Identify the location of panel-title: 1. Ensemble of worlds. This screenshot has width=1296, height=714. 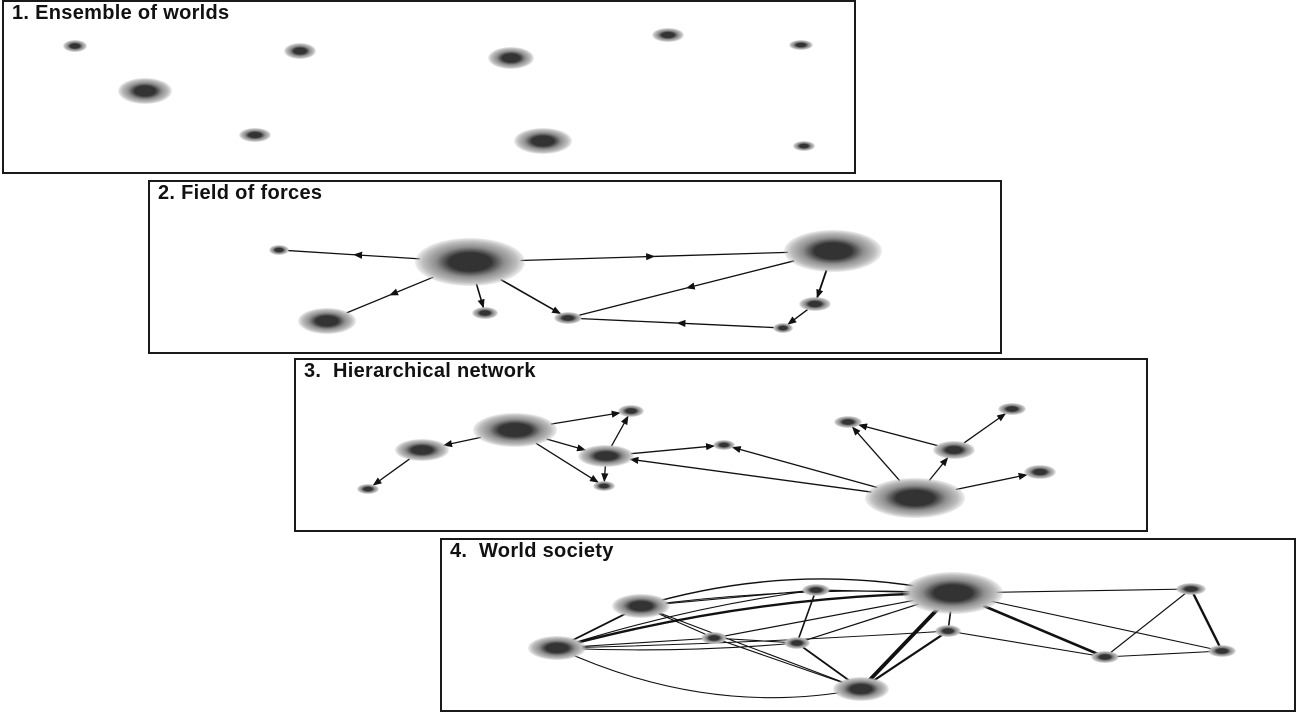
(121, 13).